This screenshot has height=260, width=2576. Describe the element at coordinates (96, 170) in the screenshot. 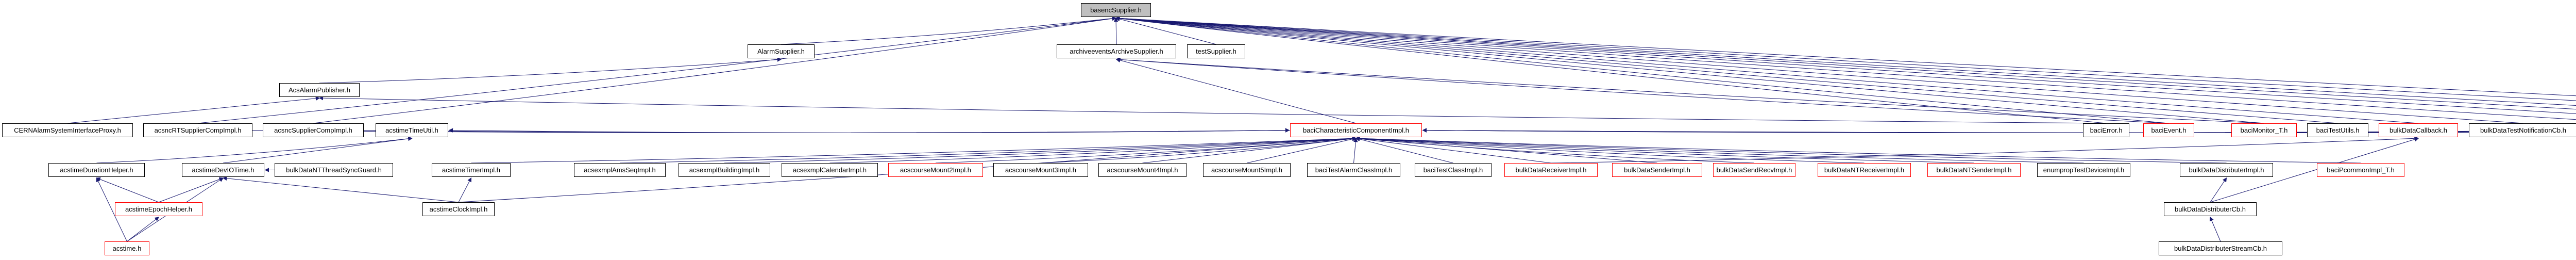

I see `graph-node-durhelper: acstimeDurationHelper.h` at that location.